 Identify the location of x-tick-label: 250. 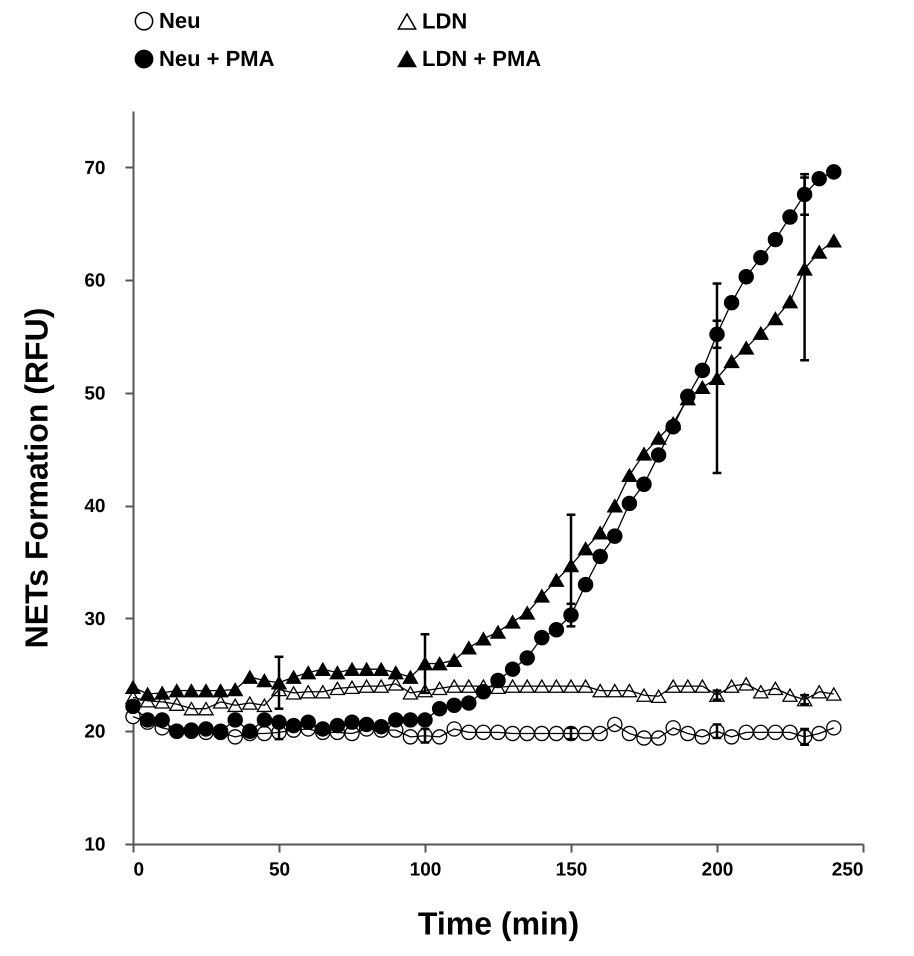
(848, 870).